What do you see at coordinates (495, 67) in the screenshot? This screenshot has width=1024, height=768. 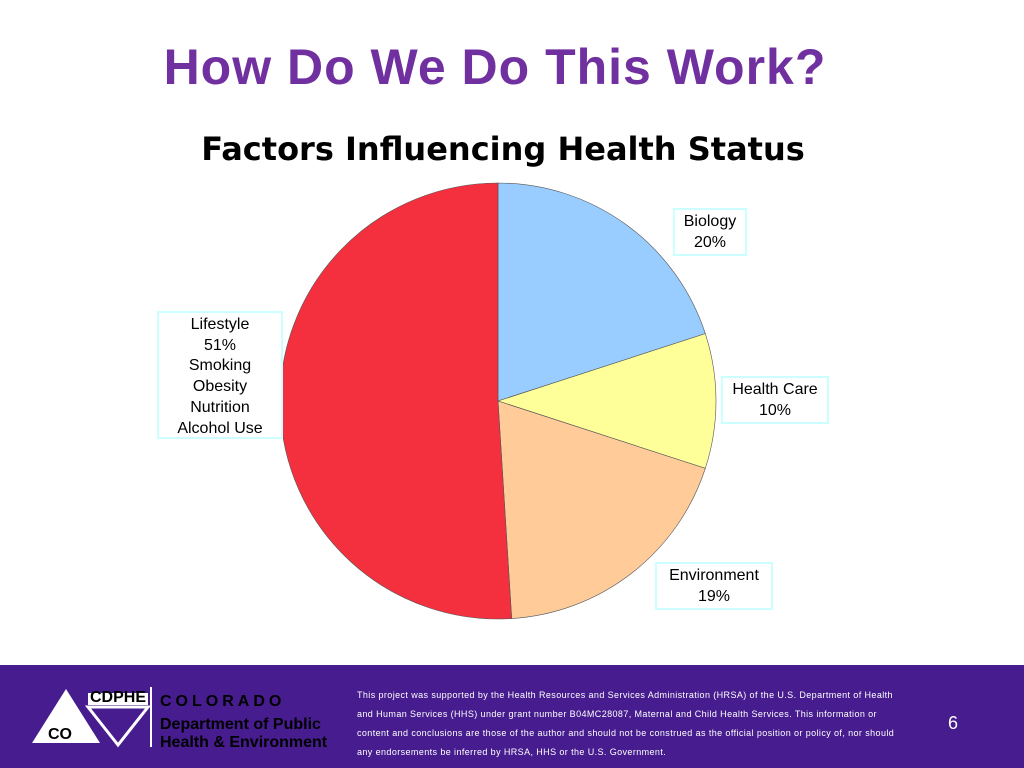 I see `slide-title: How Do We Do This Work?` at bounding box center [495, 67].